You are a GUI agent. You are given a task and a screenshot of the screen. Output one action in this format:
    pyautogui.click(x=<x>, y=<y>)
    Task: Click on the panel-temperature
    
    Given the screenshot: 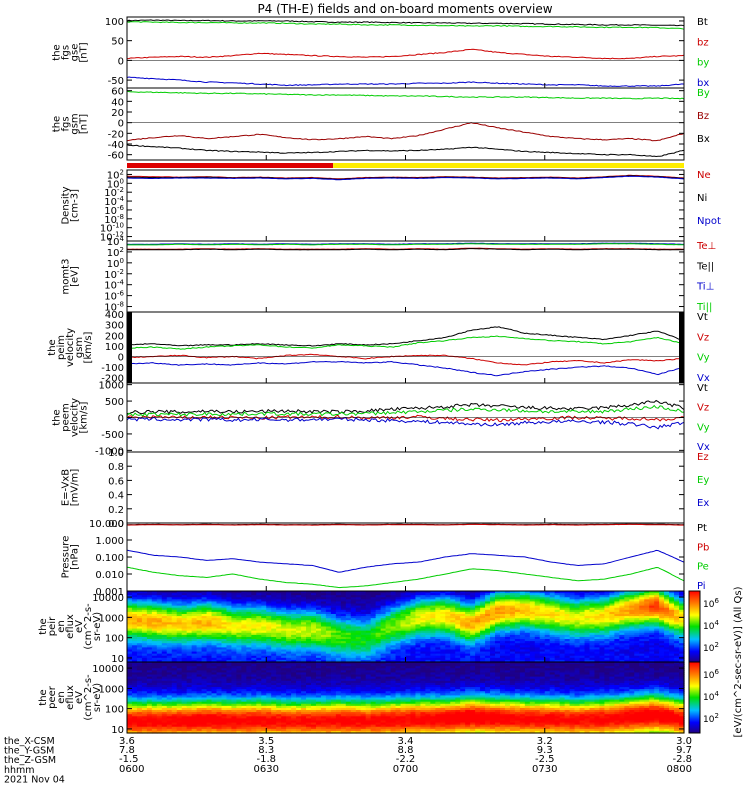 What is the action you would take?
    pyautogui.click(x=405, y=276)
    